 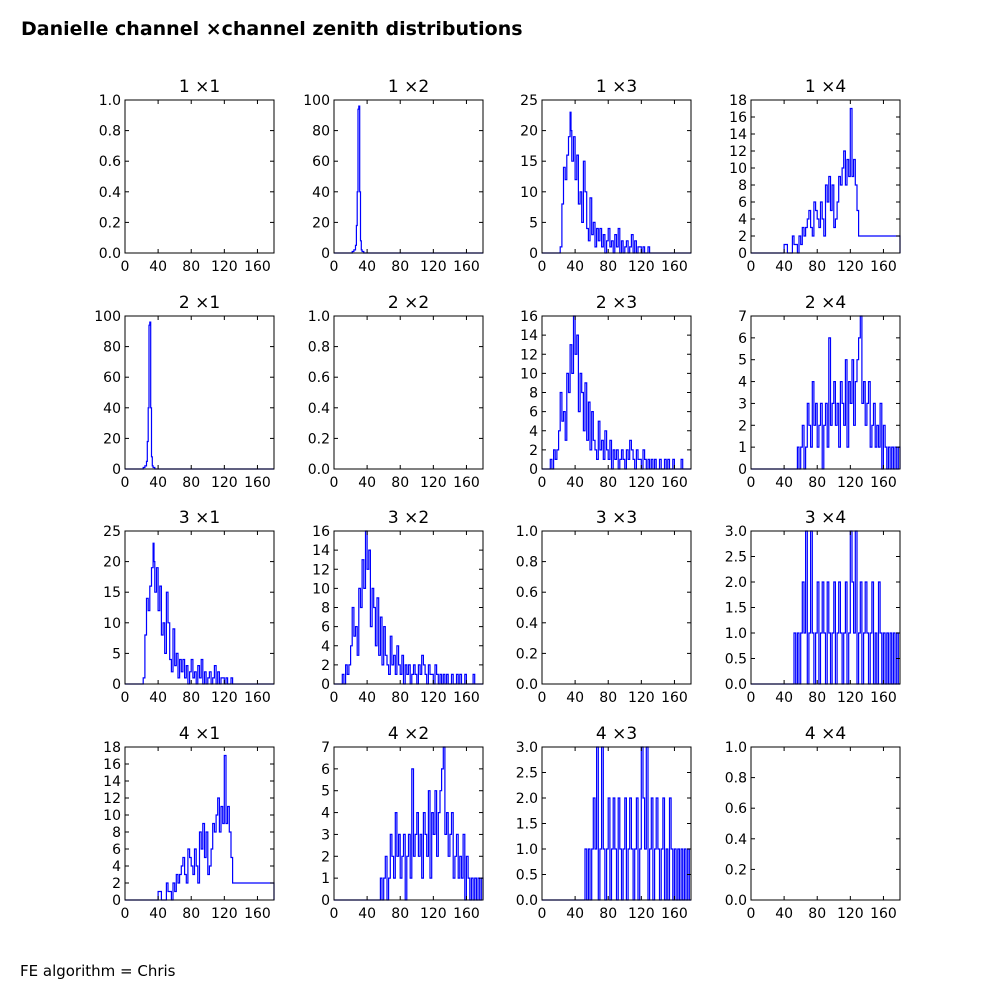 I want to click on y-tick-label: 3, so click(x=742, y=404).